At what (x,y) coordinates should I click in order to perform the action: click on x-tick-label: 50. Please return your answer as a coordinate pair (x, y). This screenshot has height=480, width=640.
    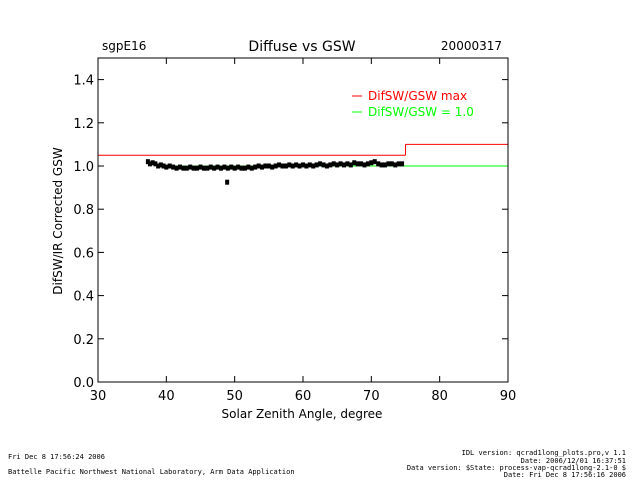
    Looking at the image, I should click on (234, 396).